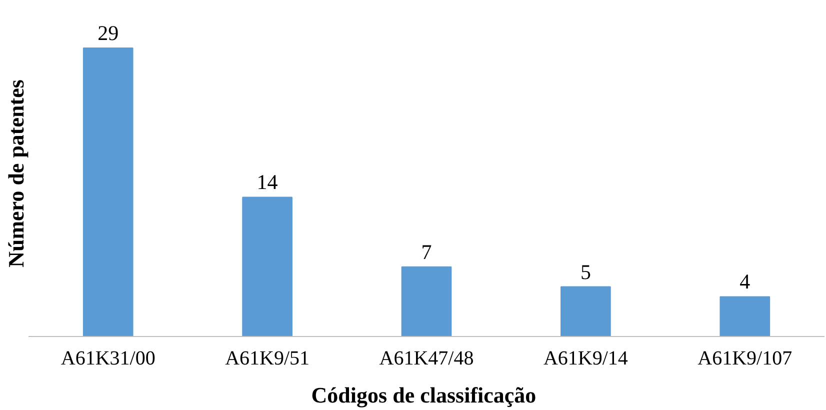  What do you see at coordinates (423, 395) in the screenshot?
I see `x-axis-title: Códigos de classificação` at bounding box center [423, 395].